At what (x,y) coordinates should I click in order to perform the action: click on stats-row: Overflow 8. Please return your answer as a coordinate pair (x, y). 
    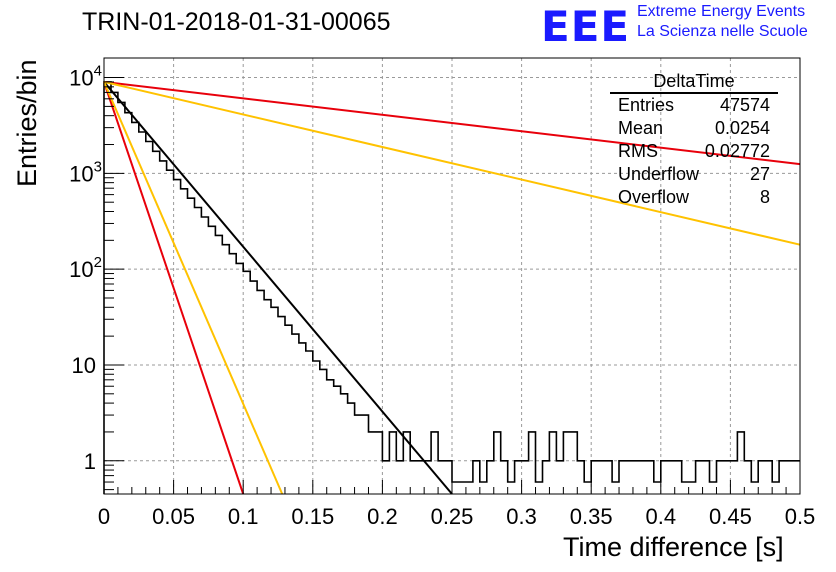
    Looking at the image, I should click on (694, 197).